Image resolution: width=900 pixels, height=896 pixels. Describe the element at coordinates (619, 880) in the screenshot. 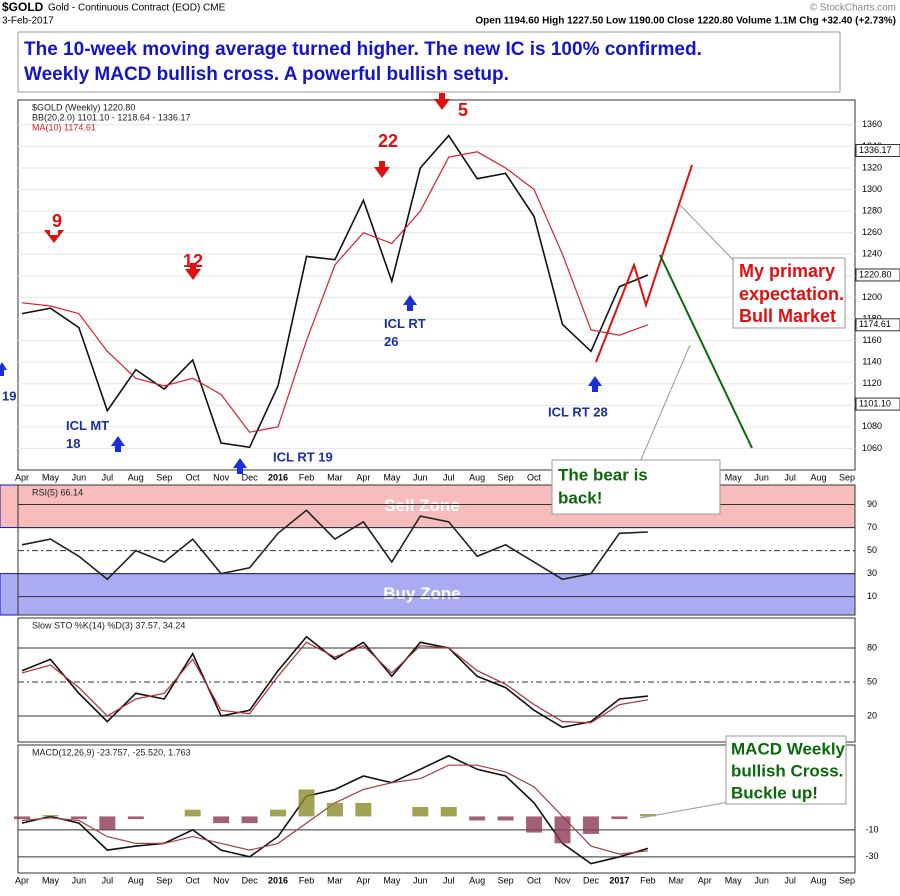

I see `x-tick-label: 2017` at that location.